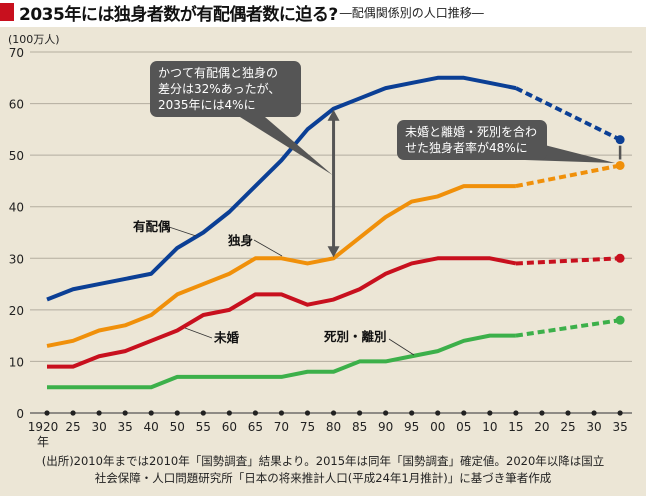  Describe the element at coordinates (229, 427) in the screenshot. I see `x-tick-label: 60` at that location.